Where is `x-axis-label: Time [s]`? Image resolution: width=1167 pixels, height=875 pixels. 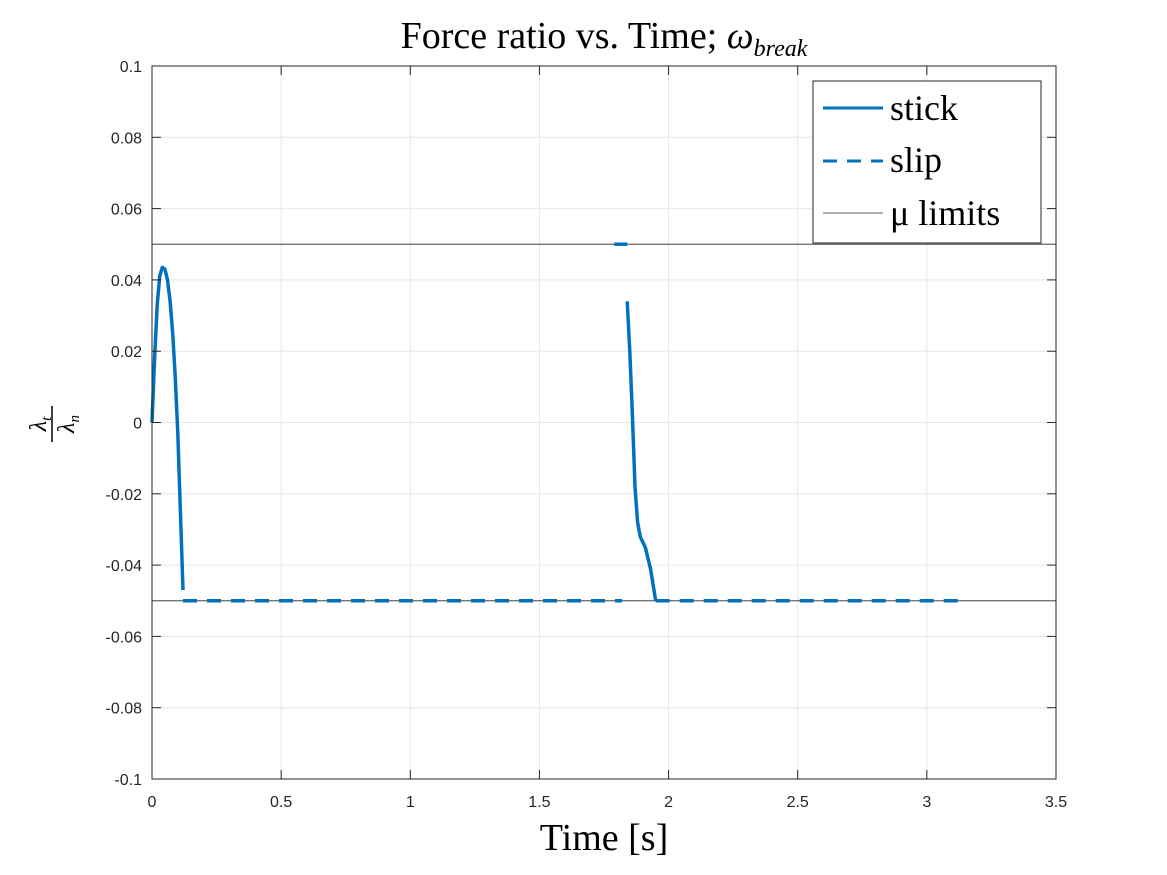 x-axis-label: Time [s] is located at coordinates (604, 838).